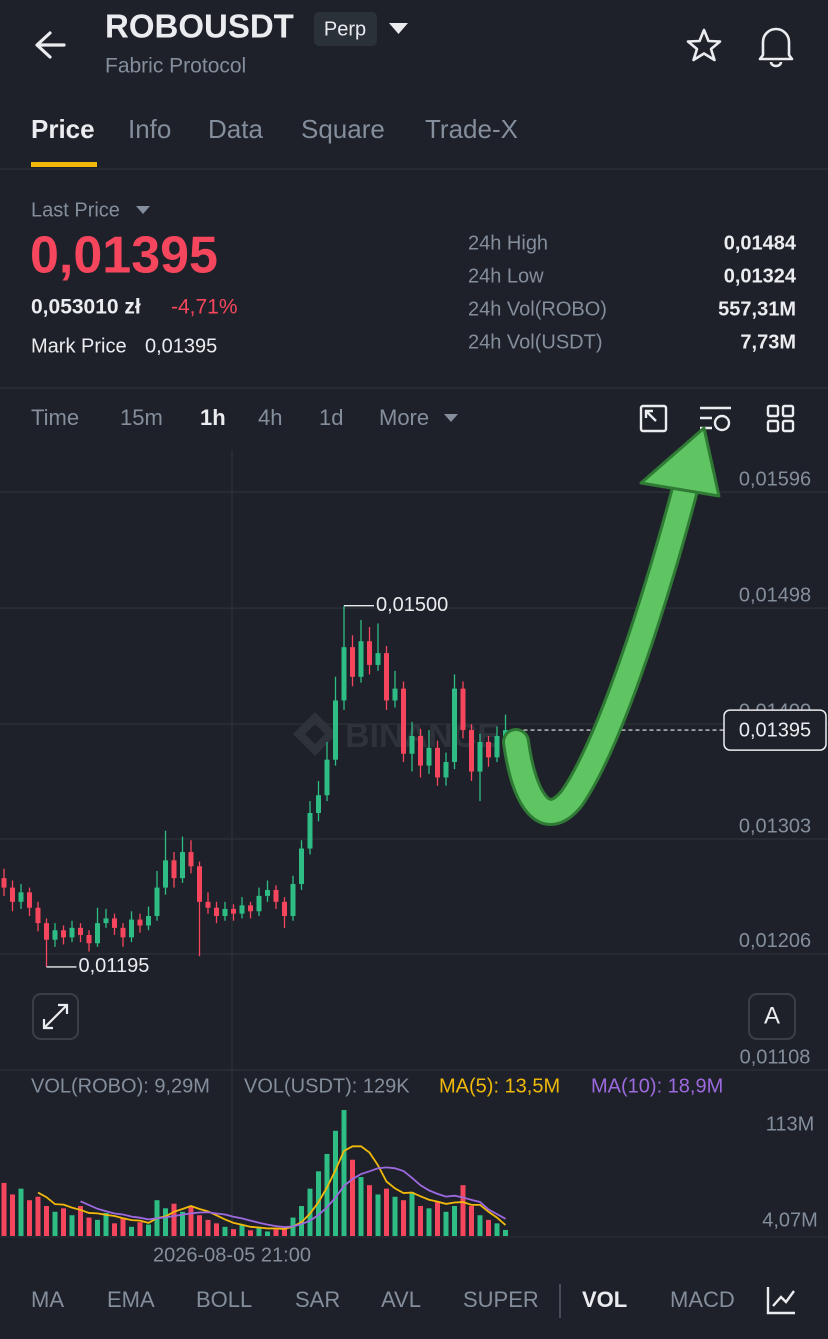  Describe the element at coordinates (702, 1299) in the screenshot. I see `indicator: MACD` at that location.